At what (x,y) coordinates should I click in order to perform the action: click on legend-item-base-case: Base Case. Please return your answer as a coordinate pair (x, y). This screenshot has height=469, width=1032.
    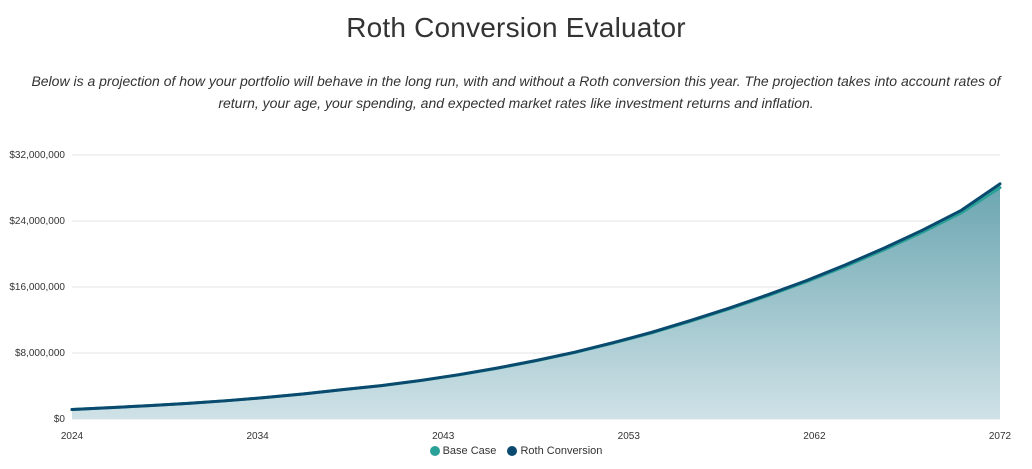
    Looking at the image, I should click on (463, 451).